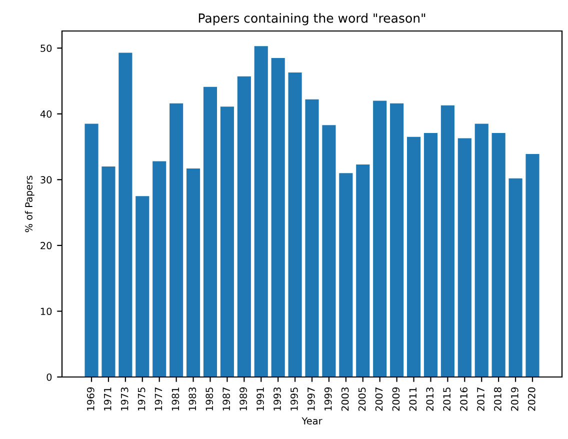  Describe the element at coordinates (312, 19) in the screenshot. I see `chart-title: Papers containing the word "reason"` at that location.